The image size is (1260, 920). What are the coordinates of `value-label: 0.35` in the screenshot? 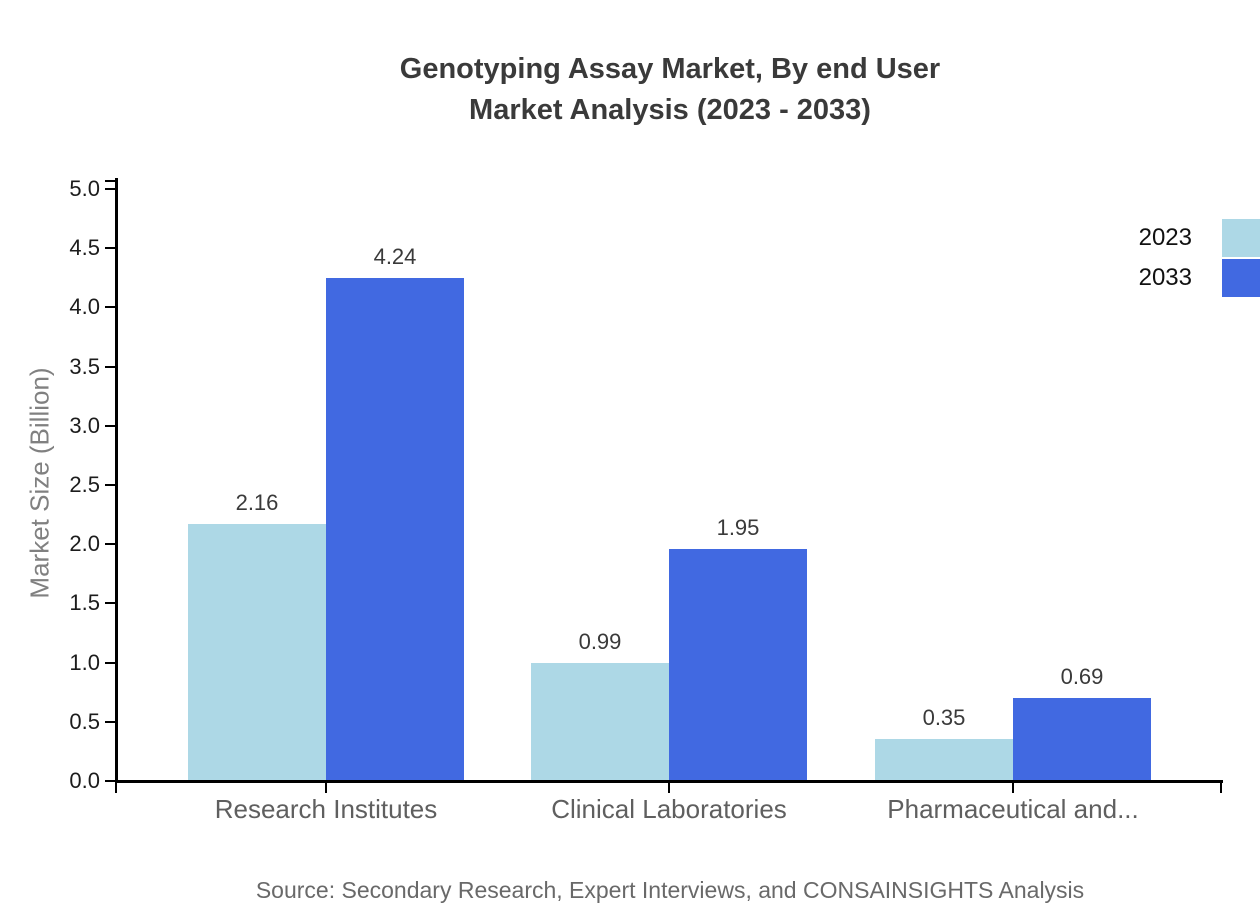 It's located at (944, 717).